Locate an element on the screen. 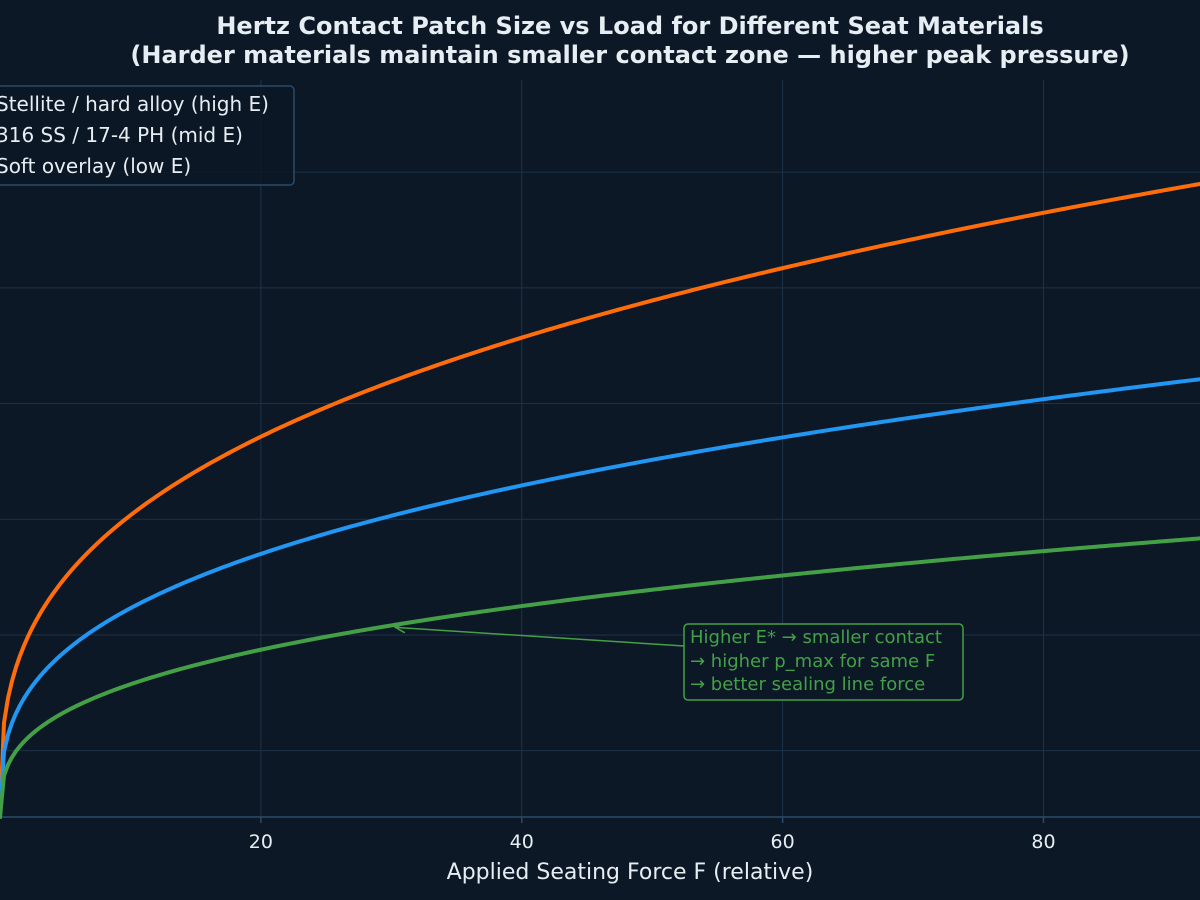  legend-box is located at coordinates (147, 135).